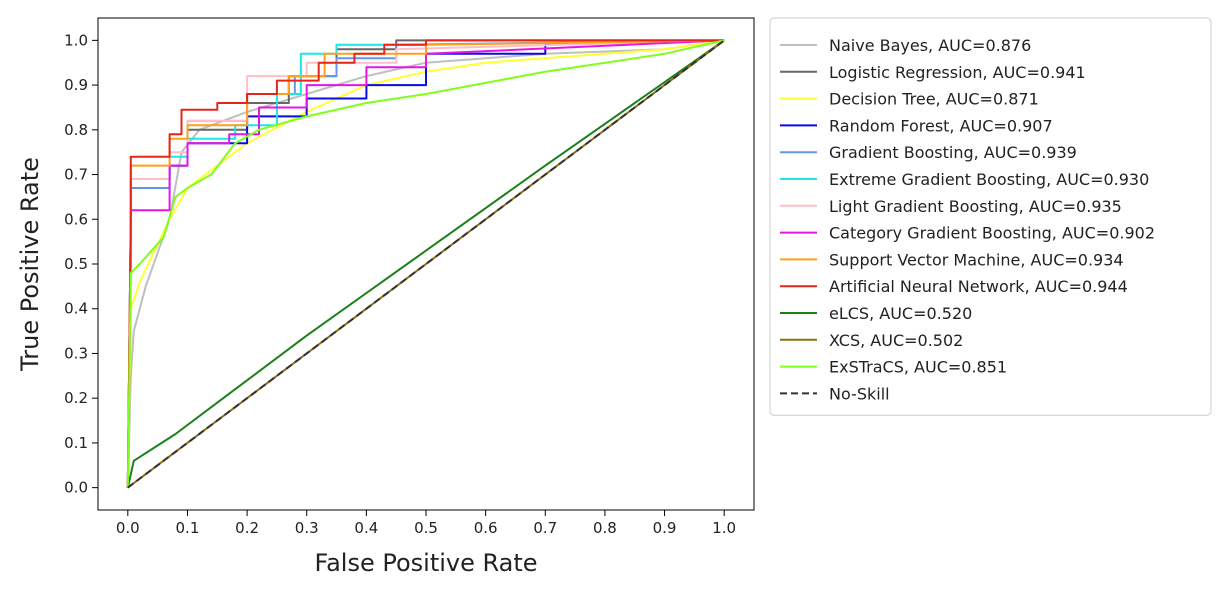  What do you see at coordinates (859, 393) in the screenshot?
I see `legend-label: No-Skill` at bounding box center [859, 393].